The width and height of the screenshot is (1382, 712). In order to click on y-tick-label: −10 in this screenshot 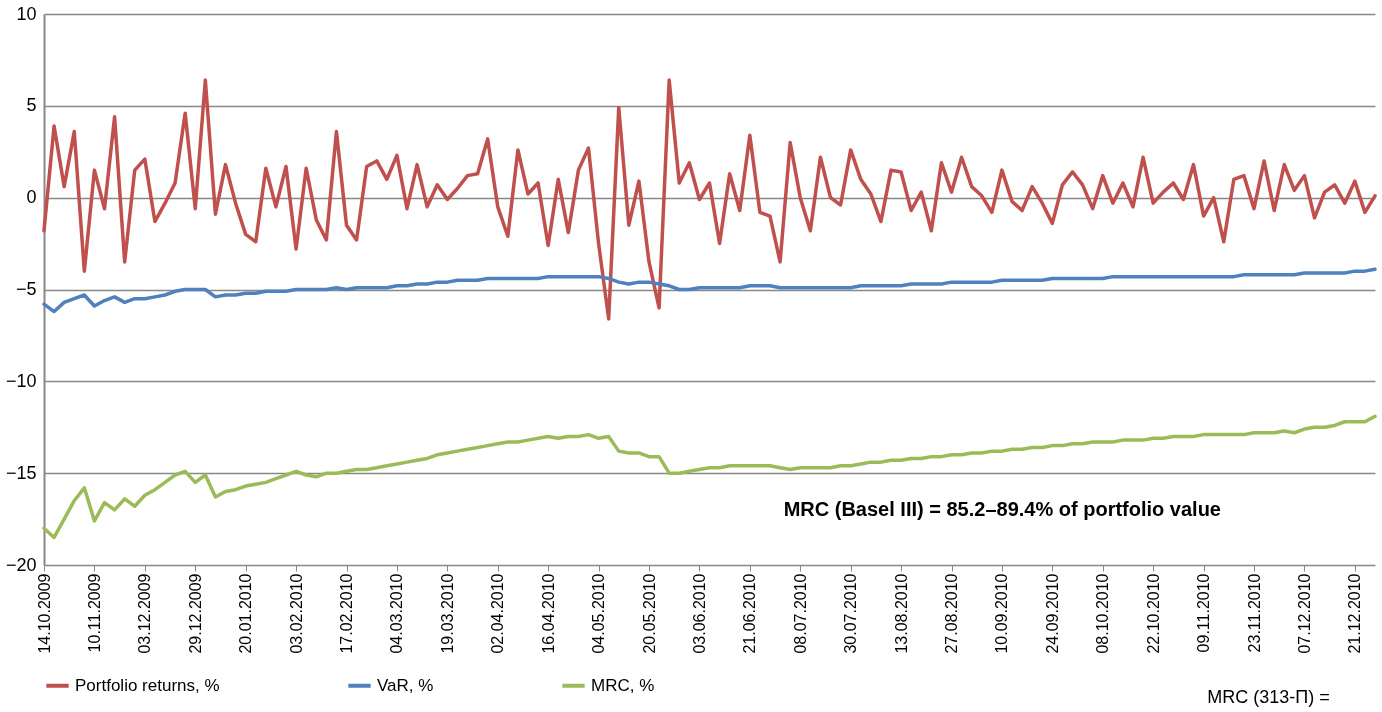, I will do `click(21, 380)`.